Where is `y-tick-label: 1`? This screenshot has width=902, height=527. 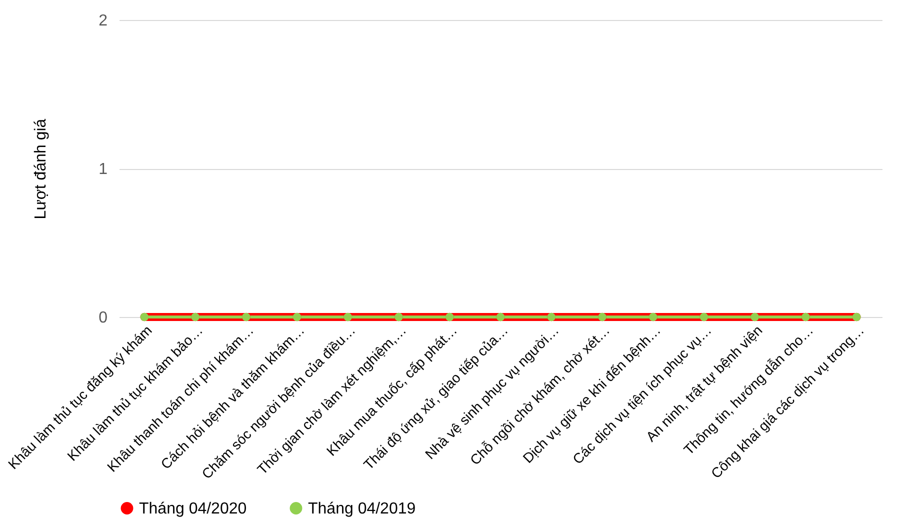 y-tick-label: 1 is located at coordinates (103, 169).